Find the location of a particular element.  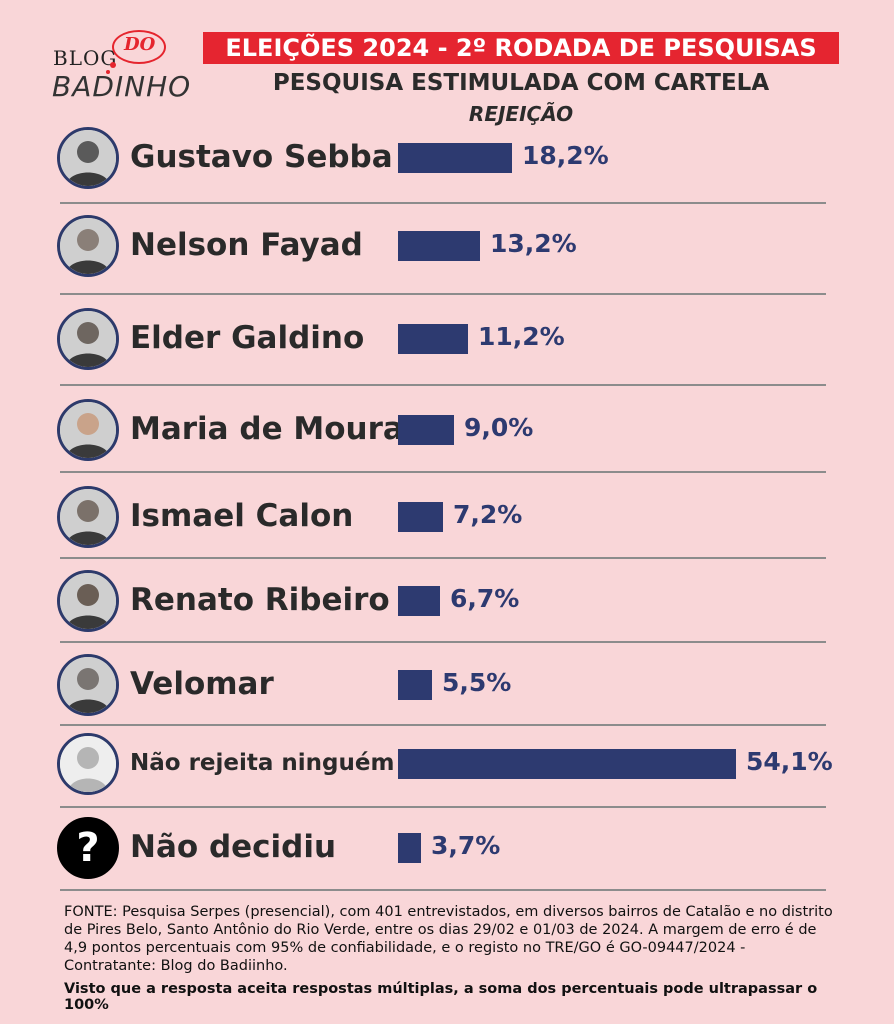

data-label: 13,2% is located at coordinates (533, 243).